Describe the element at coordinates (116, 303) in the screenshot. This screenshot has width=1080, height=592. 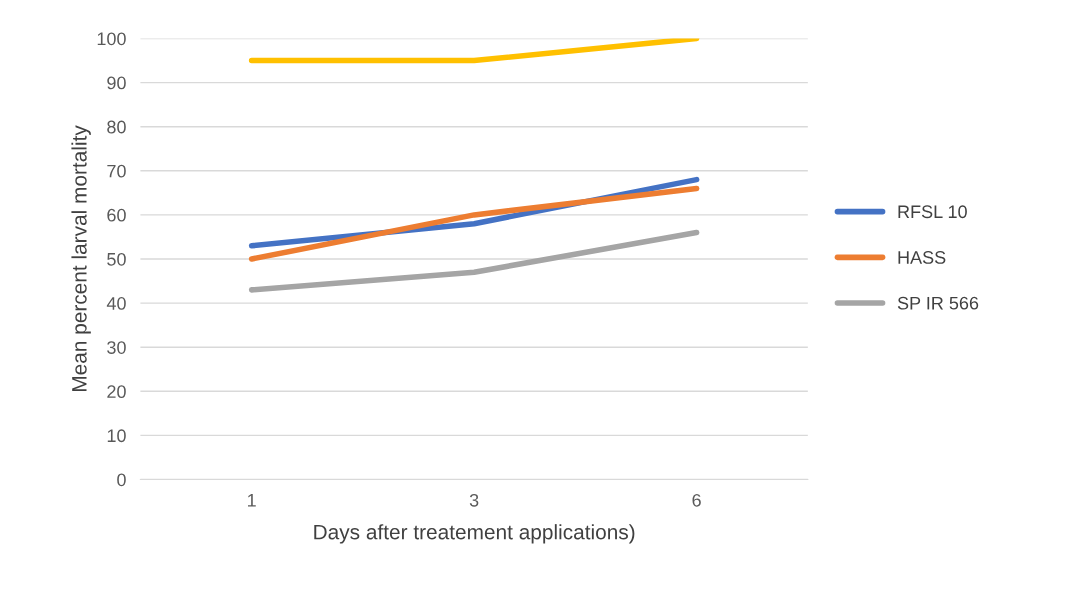
I see `y-tick-label: 40` at that location.